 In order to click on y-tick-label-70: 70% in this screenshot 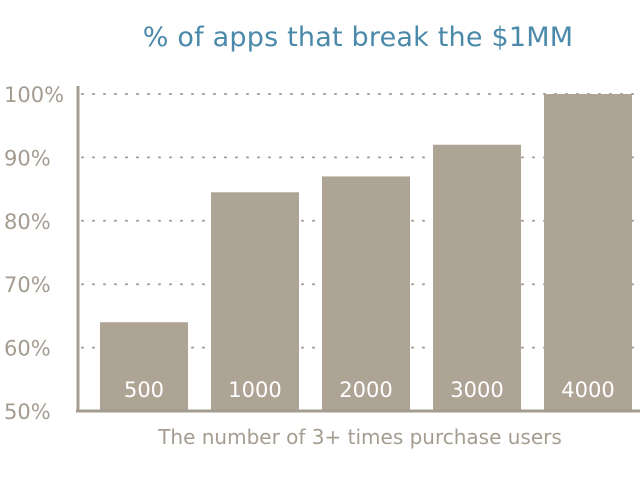, I will do `click(27, 285)`.